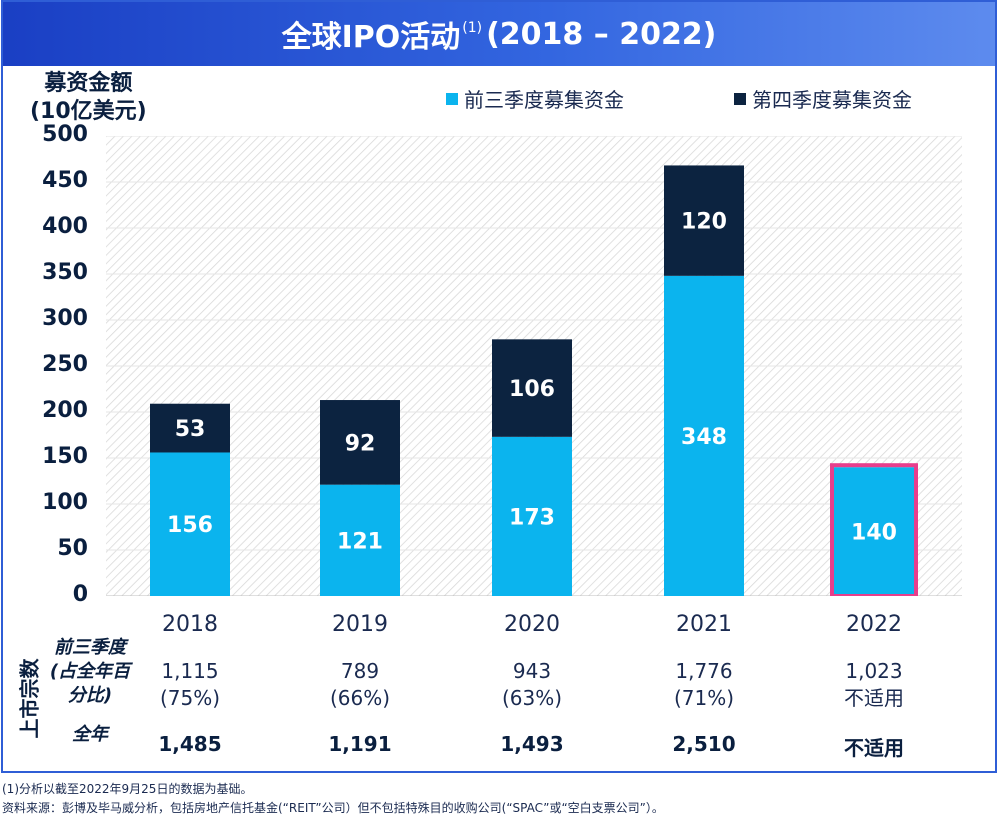  I want to click on full-year-count: 1,191, so click(360, 744).